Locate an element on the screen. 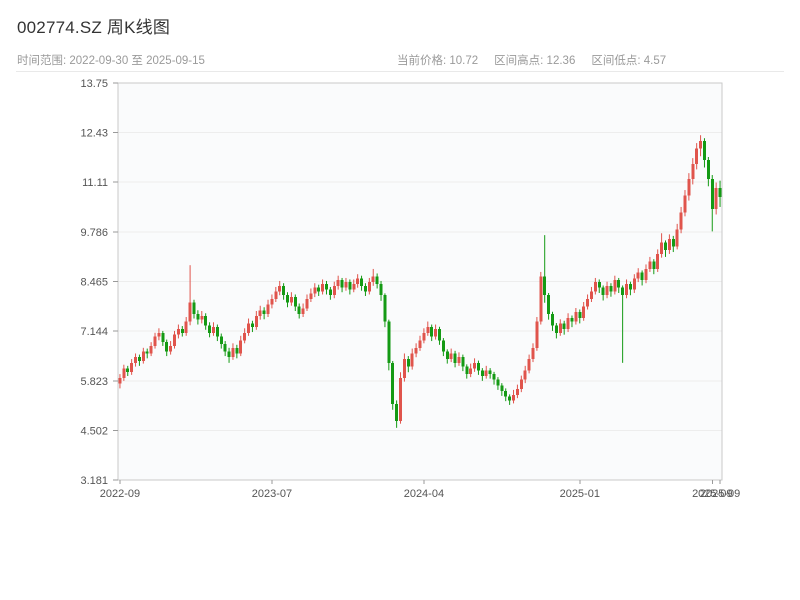  price-stats: 当前价格: 10.72 区间高点: 12.36 区间低点: 4.57 is located at coordinates (531, 60).